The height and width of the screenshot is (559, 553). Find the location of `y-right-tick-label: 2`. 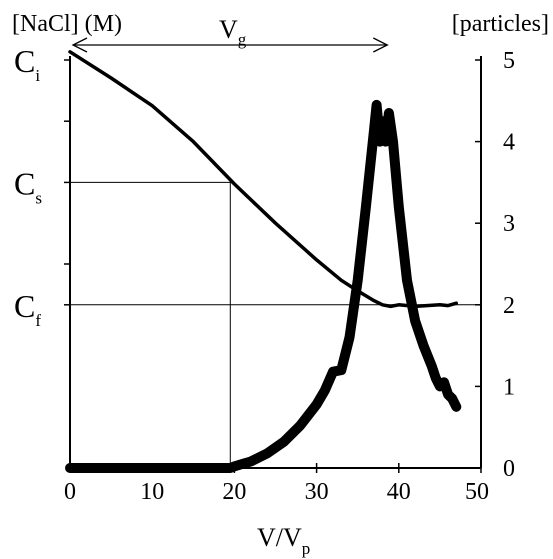

y-right-tick-label: 2 is located at coordinates (509, 306).